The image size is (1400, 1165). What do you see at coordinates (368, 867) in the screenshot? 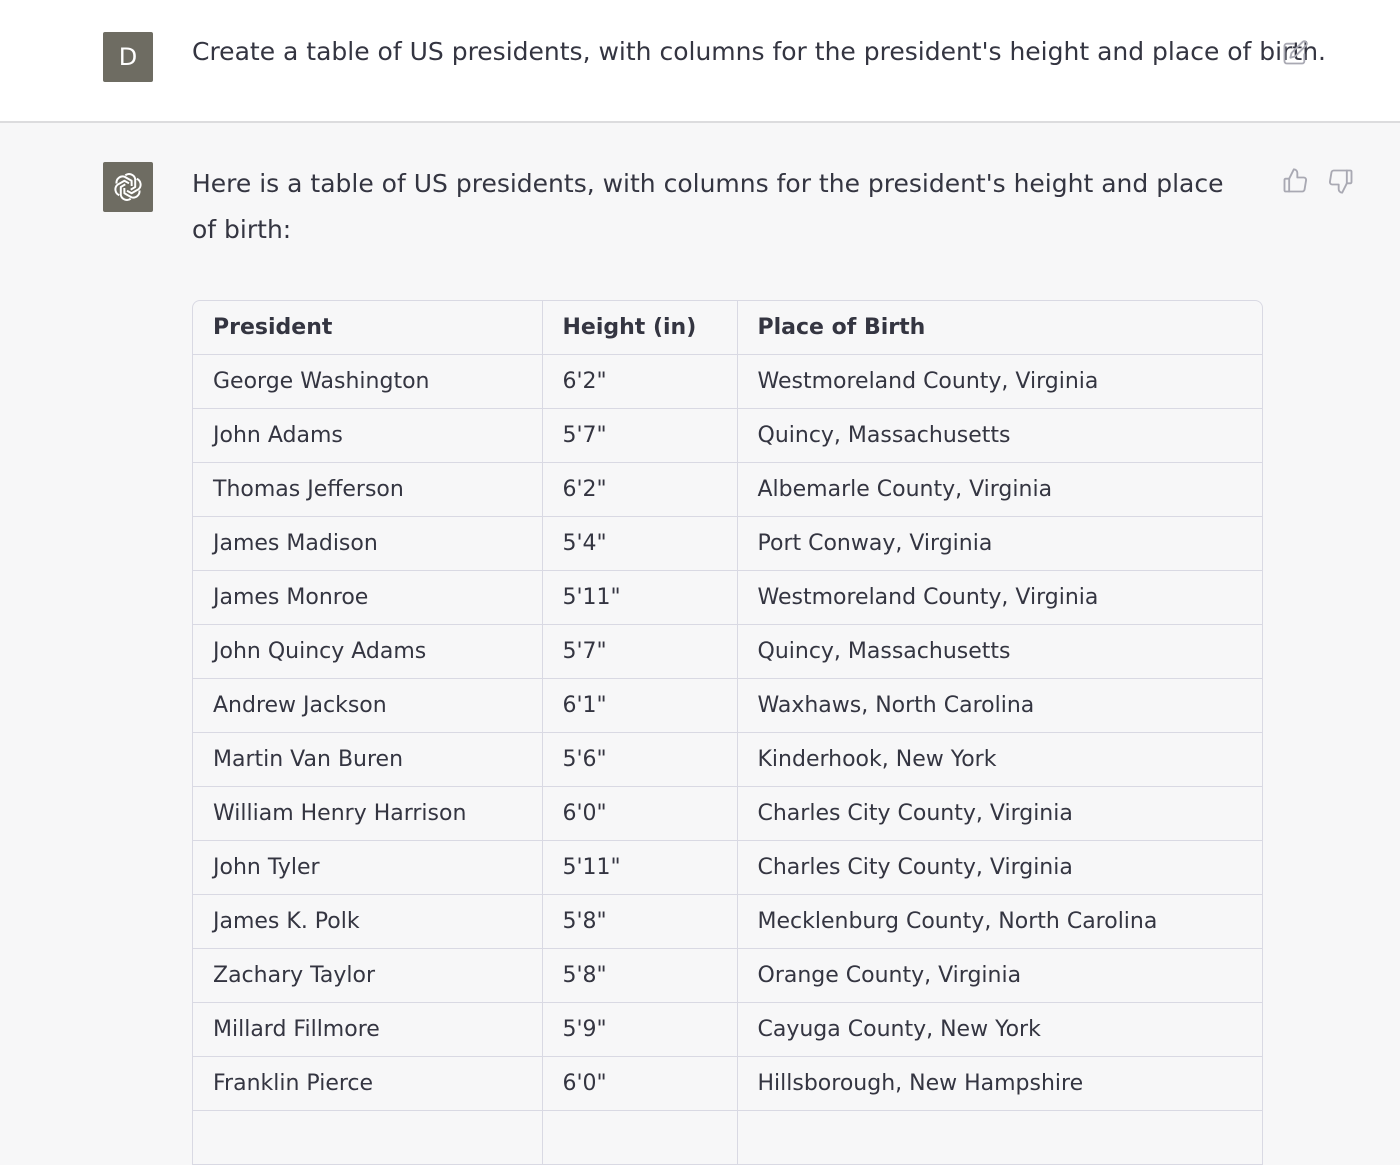
I see `cell-president: John Tyler` at bounding box center [368, 867].